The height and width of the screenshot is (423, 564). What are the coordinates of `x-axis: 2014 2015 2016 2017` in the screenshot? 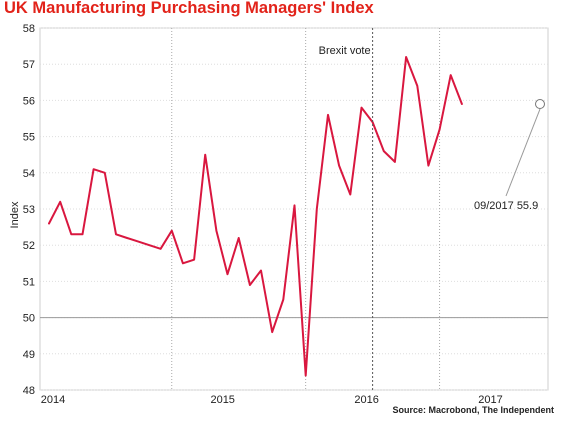 It's located at (272, 400).